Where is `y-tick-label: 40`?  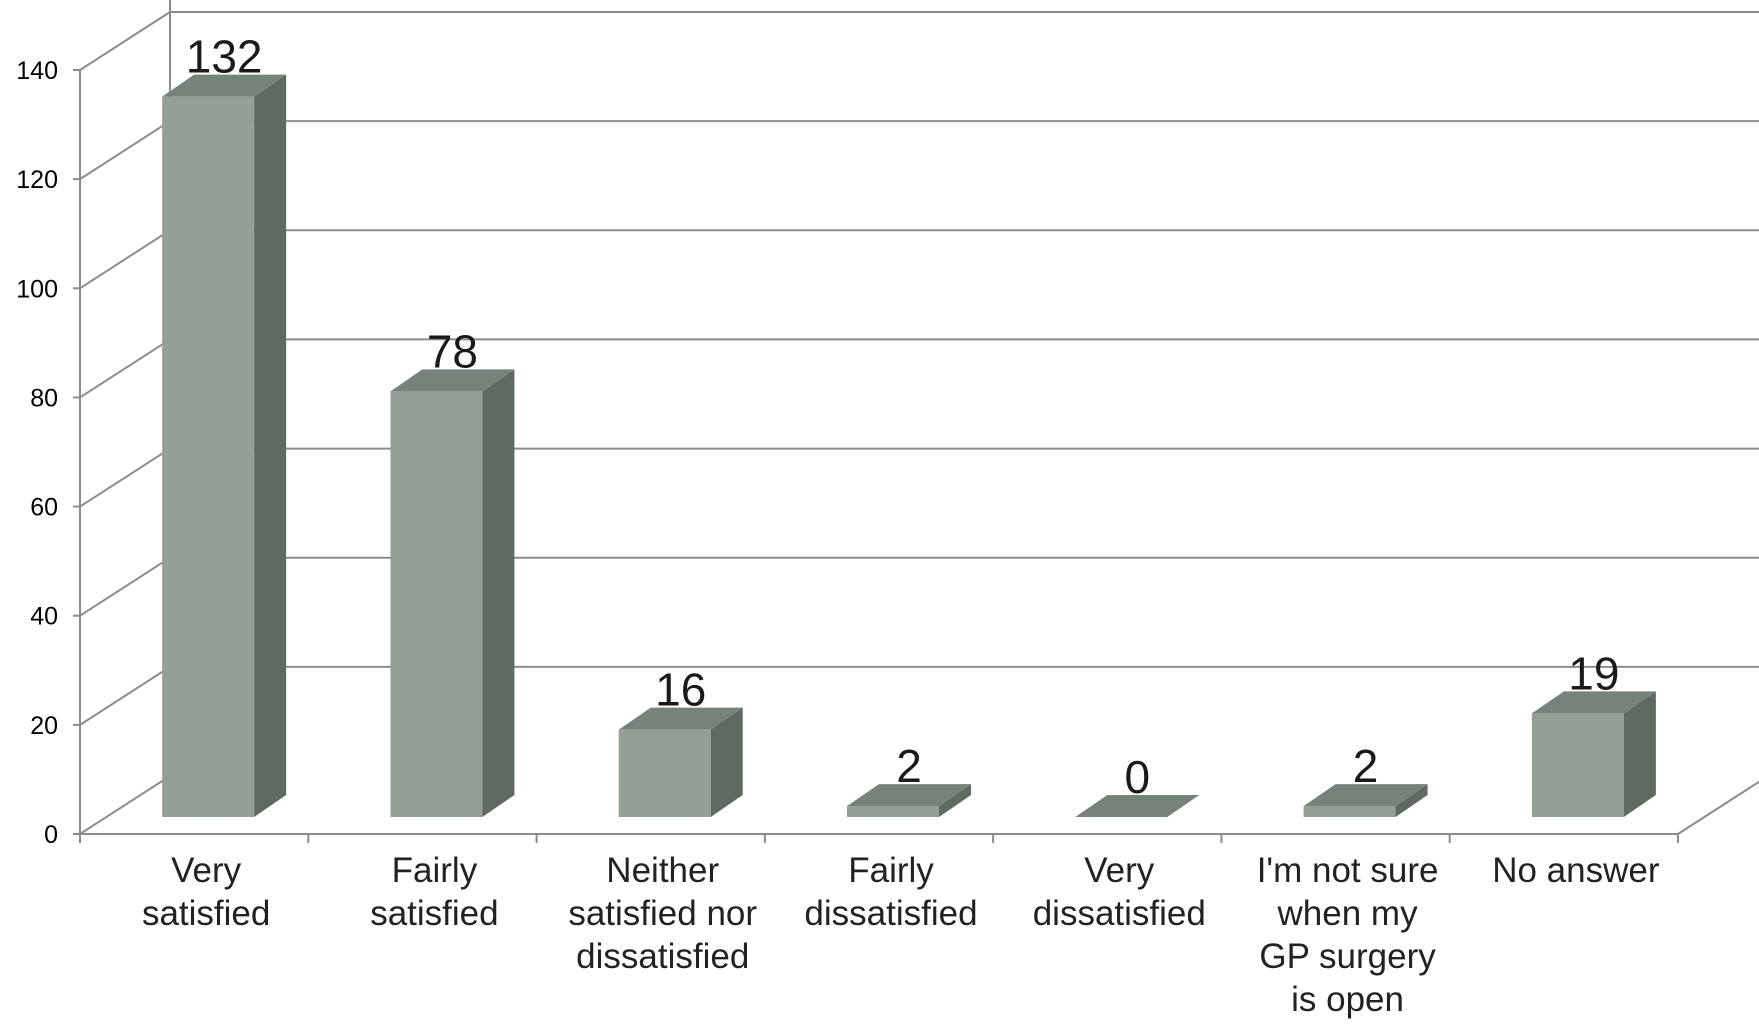 y-tick-label: 40 is located at coordinates (44, 617).